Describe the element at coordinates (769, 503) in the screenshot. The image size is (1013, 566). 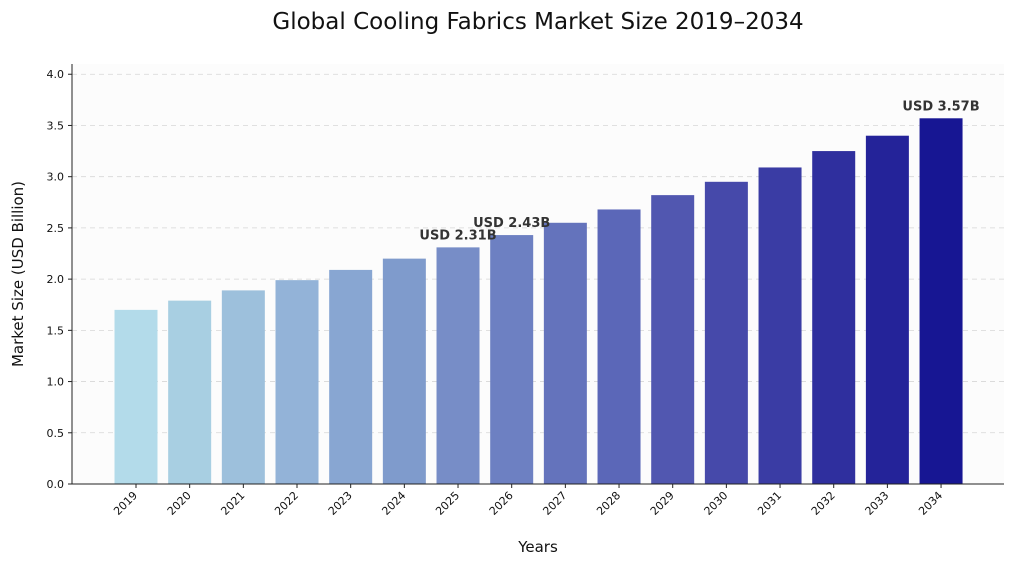
I see `x-tick-label: 2031` at that location.